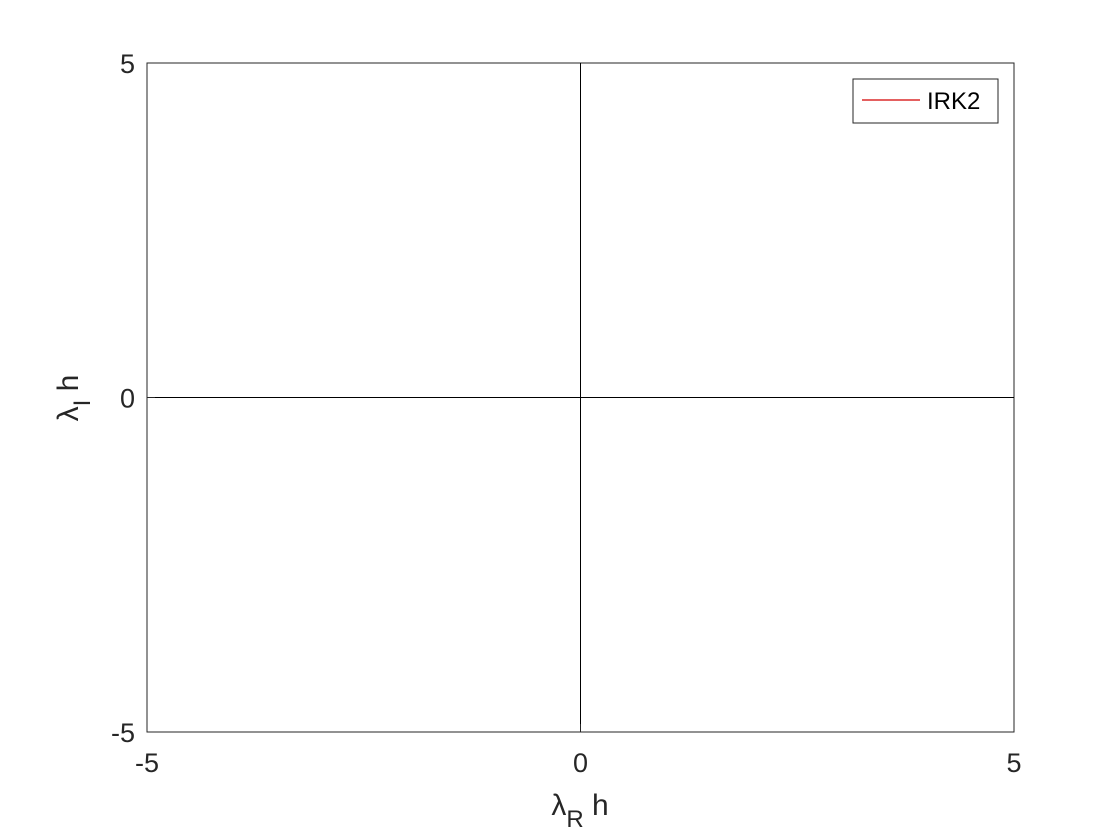 The height and width of the screenshot is (840, 1120). Describe the element at coordinates (68, 413) in the screenshot. I see `y-axis-label-main: λ` at that location.